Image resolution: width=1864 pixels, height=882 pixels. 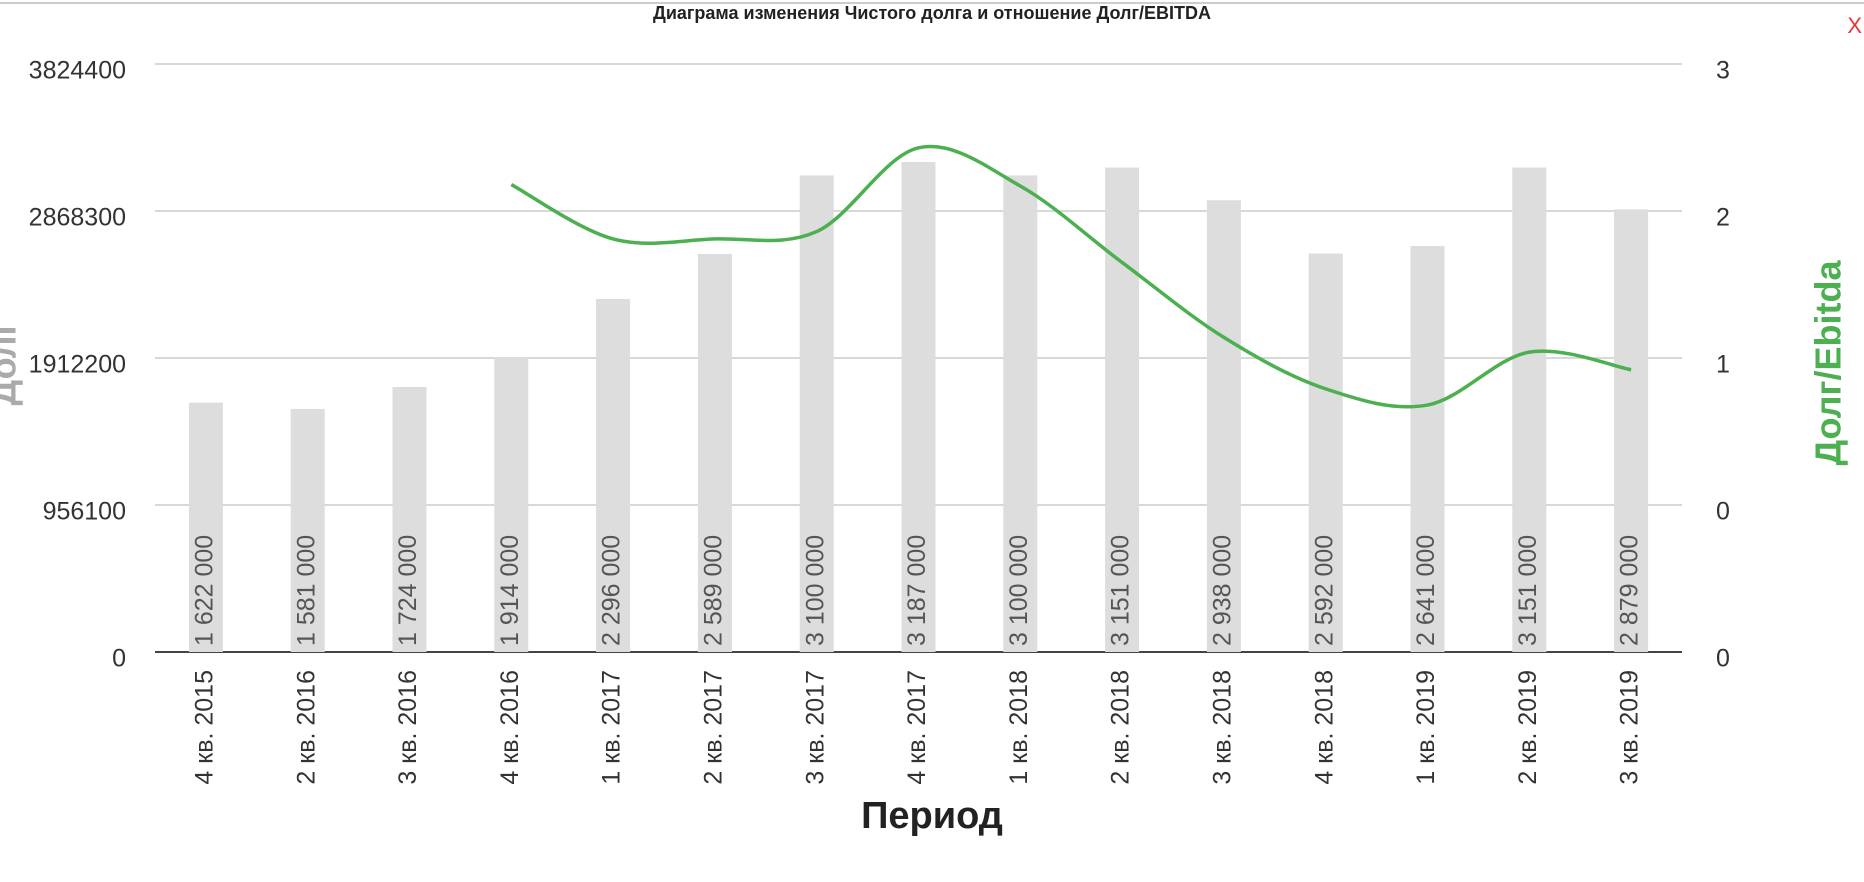 What do you see at coordinates (408, 590) in the screenshot?
I see `bar-value-label: 1 724 000` at bounding box center [408, 590].